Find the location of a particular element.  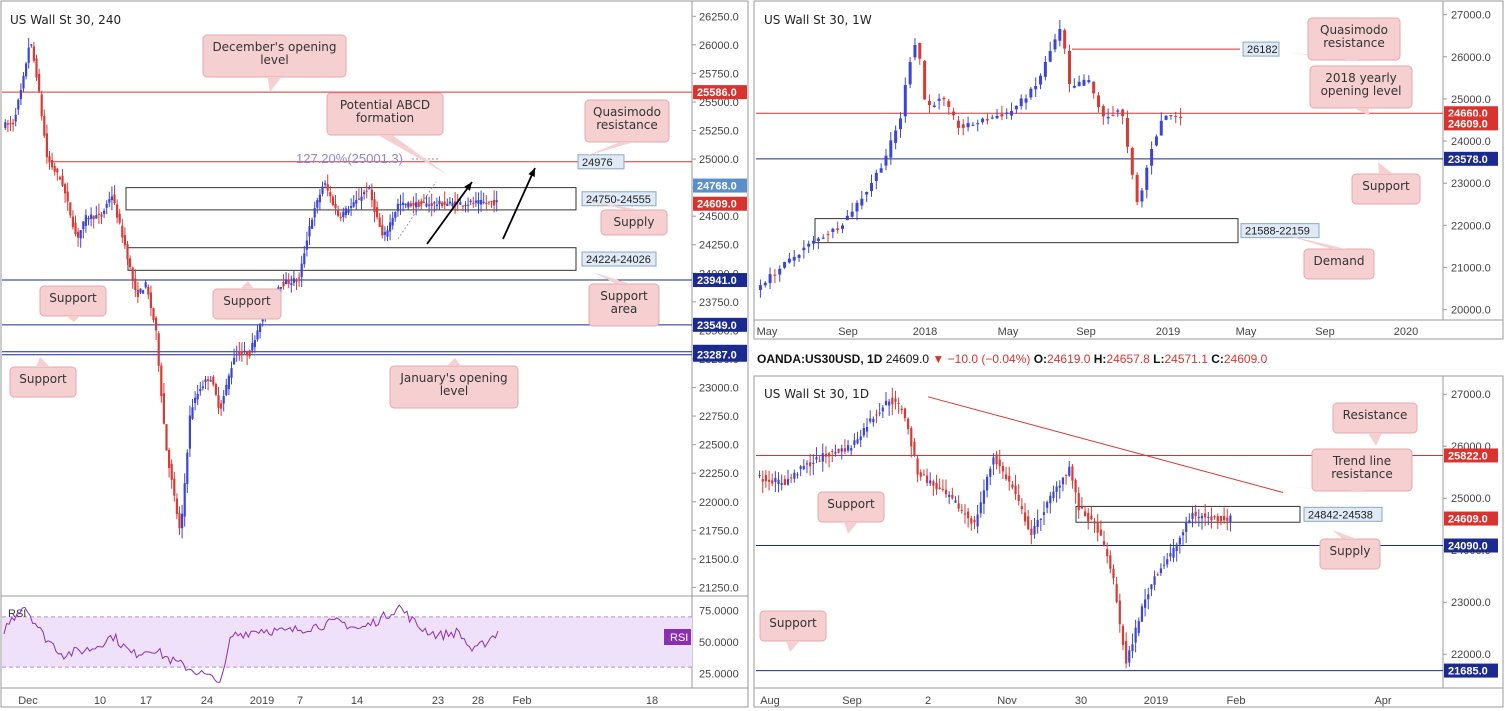

ohlc-o: 24619.0 is located at coordinates (1070, 359).